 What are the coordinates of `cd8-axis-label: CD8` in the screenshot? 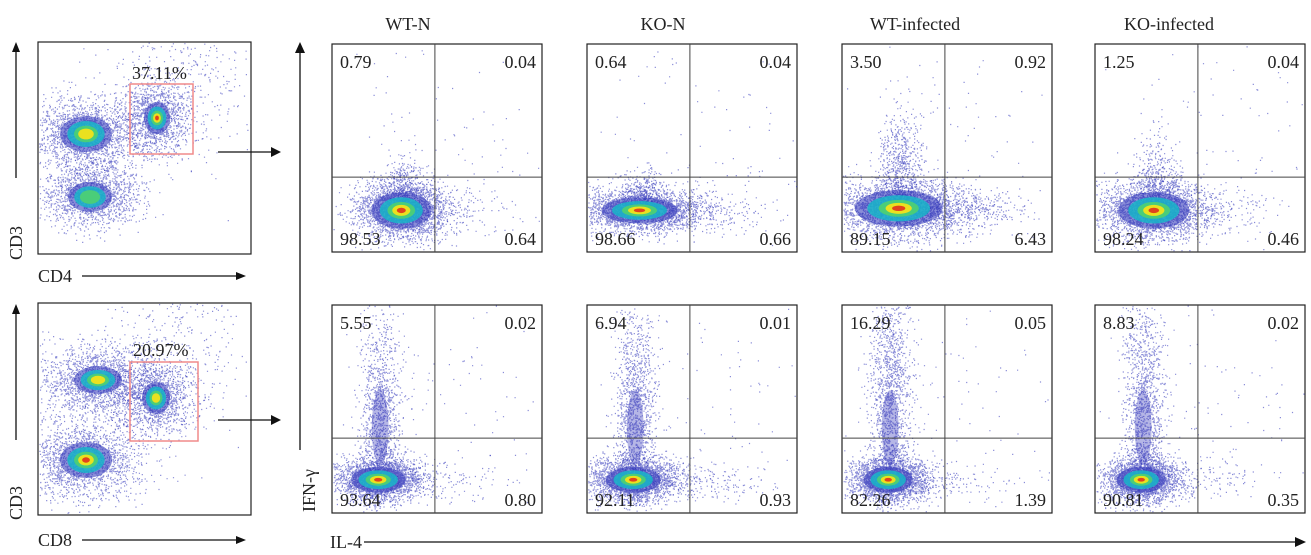 It's located at (55, 540).